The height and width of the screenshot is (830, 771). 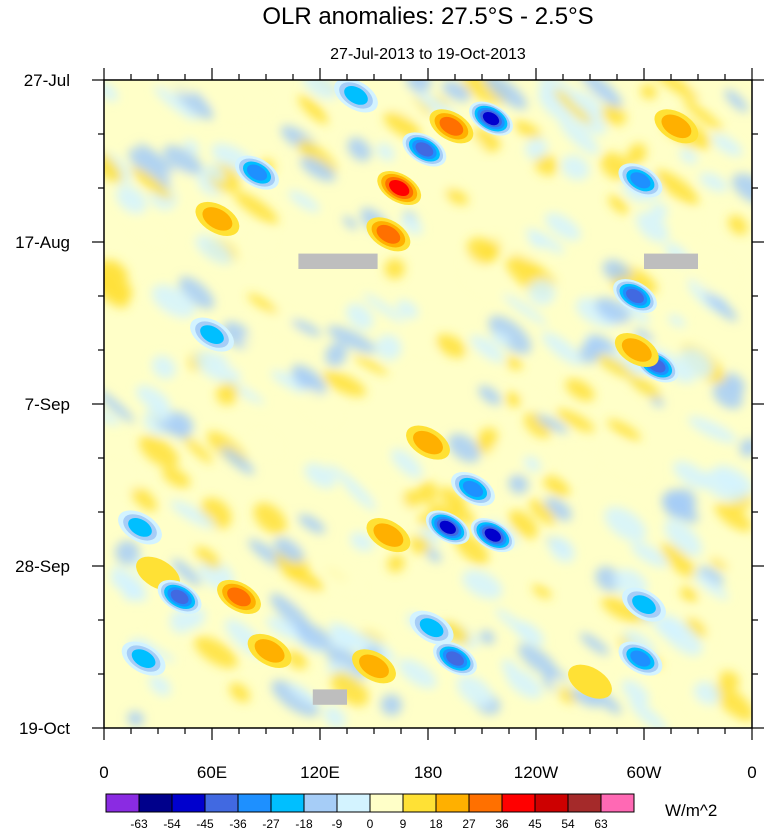 I want to click on colorbar-units: W/m^2, so click(x=691, y=810).